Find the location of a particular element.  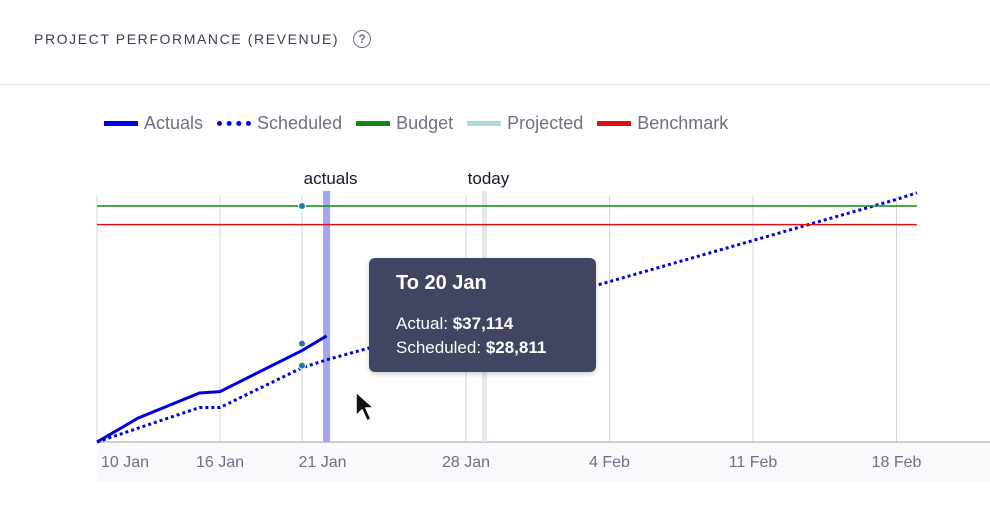

legend-item-actuals: Actuals is located at coordinates (153, 123).